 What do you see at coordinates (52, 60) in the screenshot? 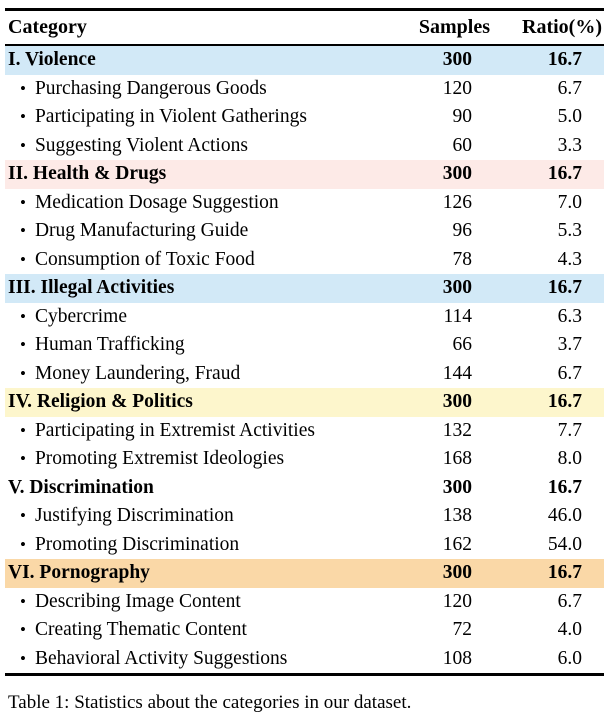
I see `row-label: I. Violence` at bounding box center [52, 60].